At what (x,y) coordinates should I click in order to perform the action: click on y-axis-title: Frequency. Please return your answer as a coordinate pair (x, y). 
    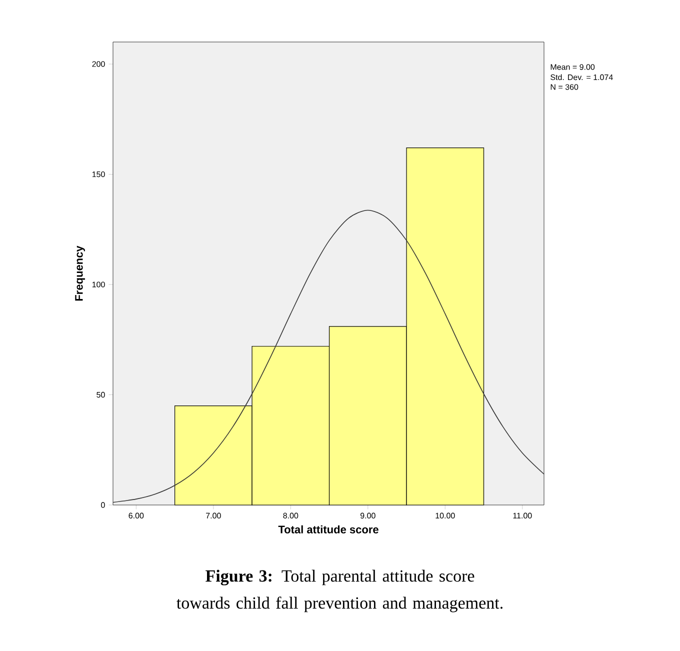
    Looking at the image, I should click on (80, 273).